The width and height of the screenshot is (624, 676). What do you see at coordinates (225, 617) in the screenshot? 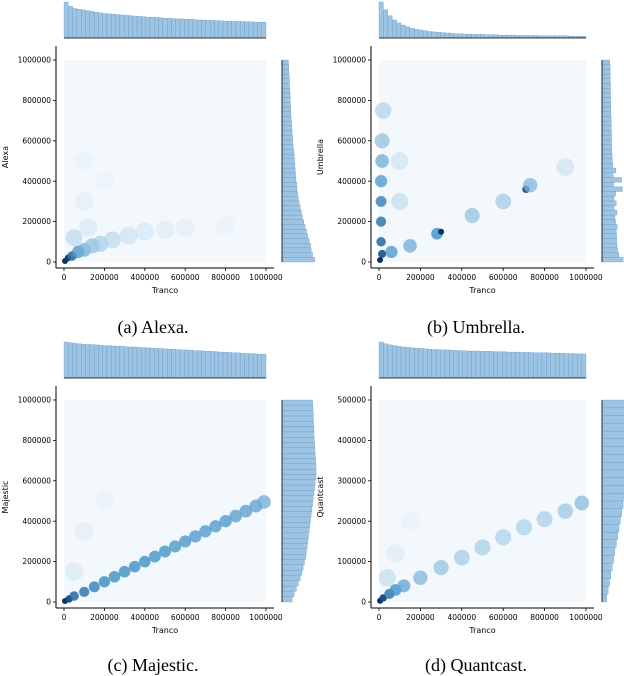
I see `x-tick-label: 800000` at bounding box center [225, 617].